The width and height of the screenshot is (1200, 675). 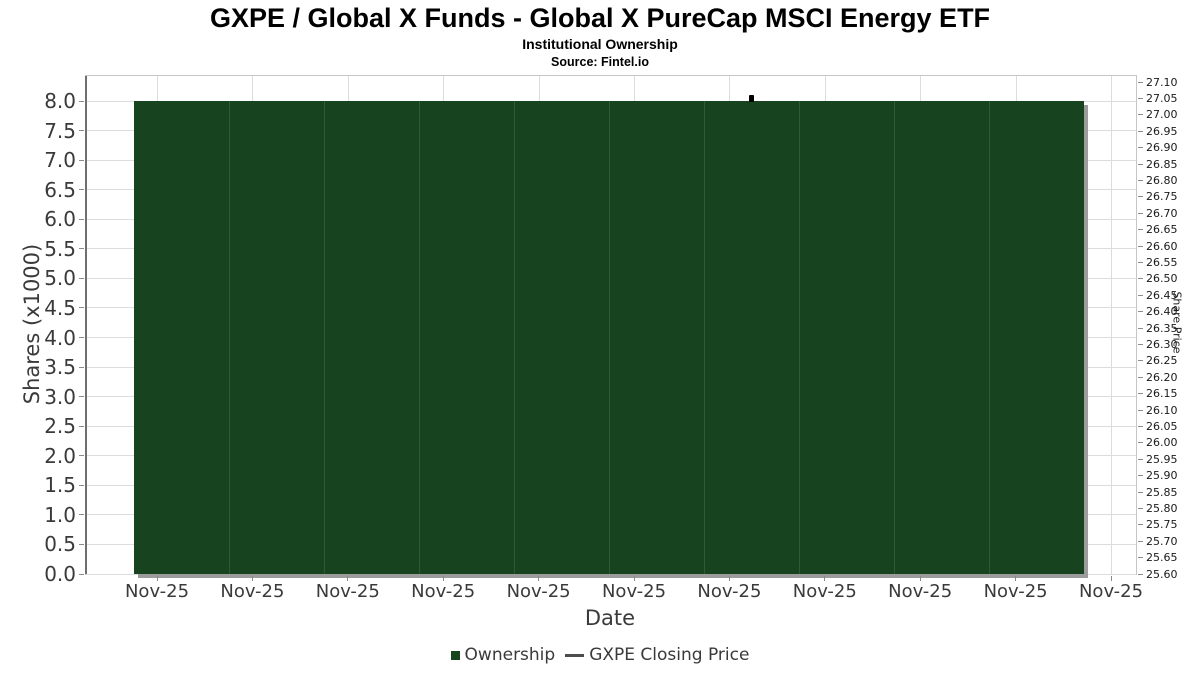 I want to click on left-tick-label: 2.0, so click(x=60, y=455).